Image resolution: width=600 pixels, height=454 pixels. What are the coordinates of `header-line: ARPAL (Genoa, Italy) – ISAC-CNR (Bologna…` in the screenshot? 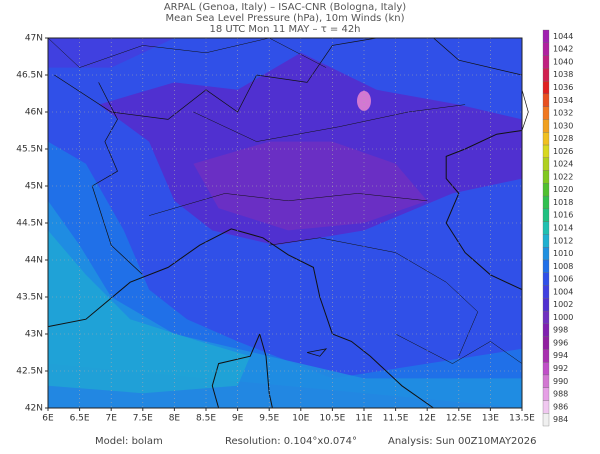 It's located at (285, 7).